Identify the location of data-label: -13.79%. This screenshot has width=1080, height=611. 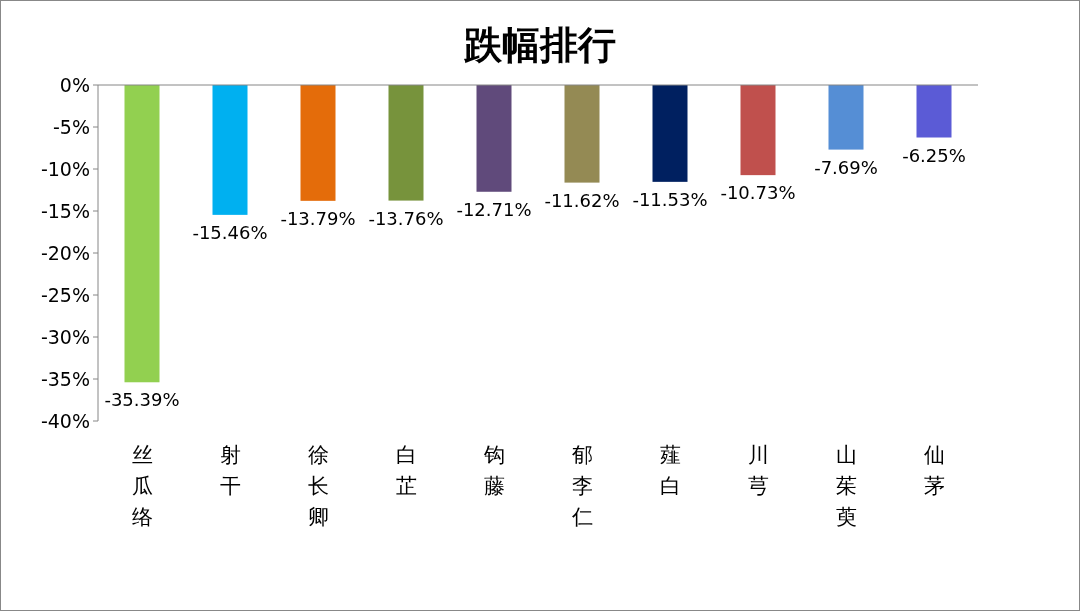
(318, 218).